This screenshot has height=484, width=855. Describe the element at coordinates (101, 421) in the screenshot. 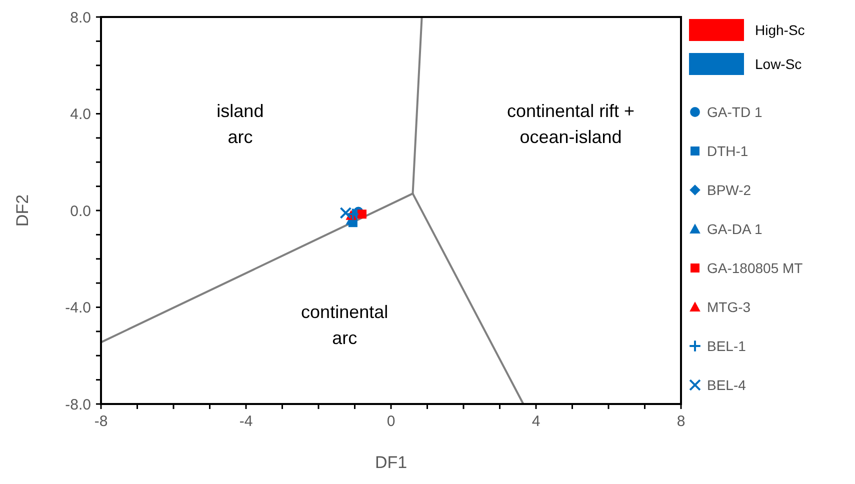

I see `x-tick-label: -8` at that location.